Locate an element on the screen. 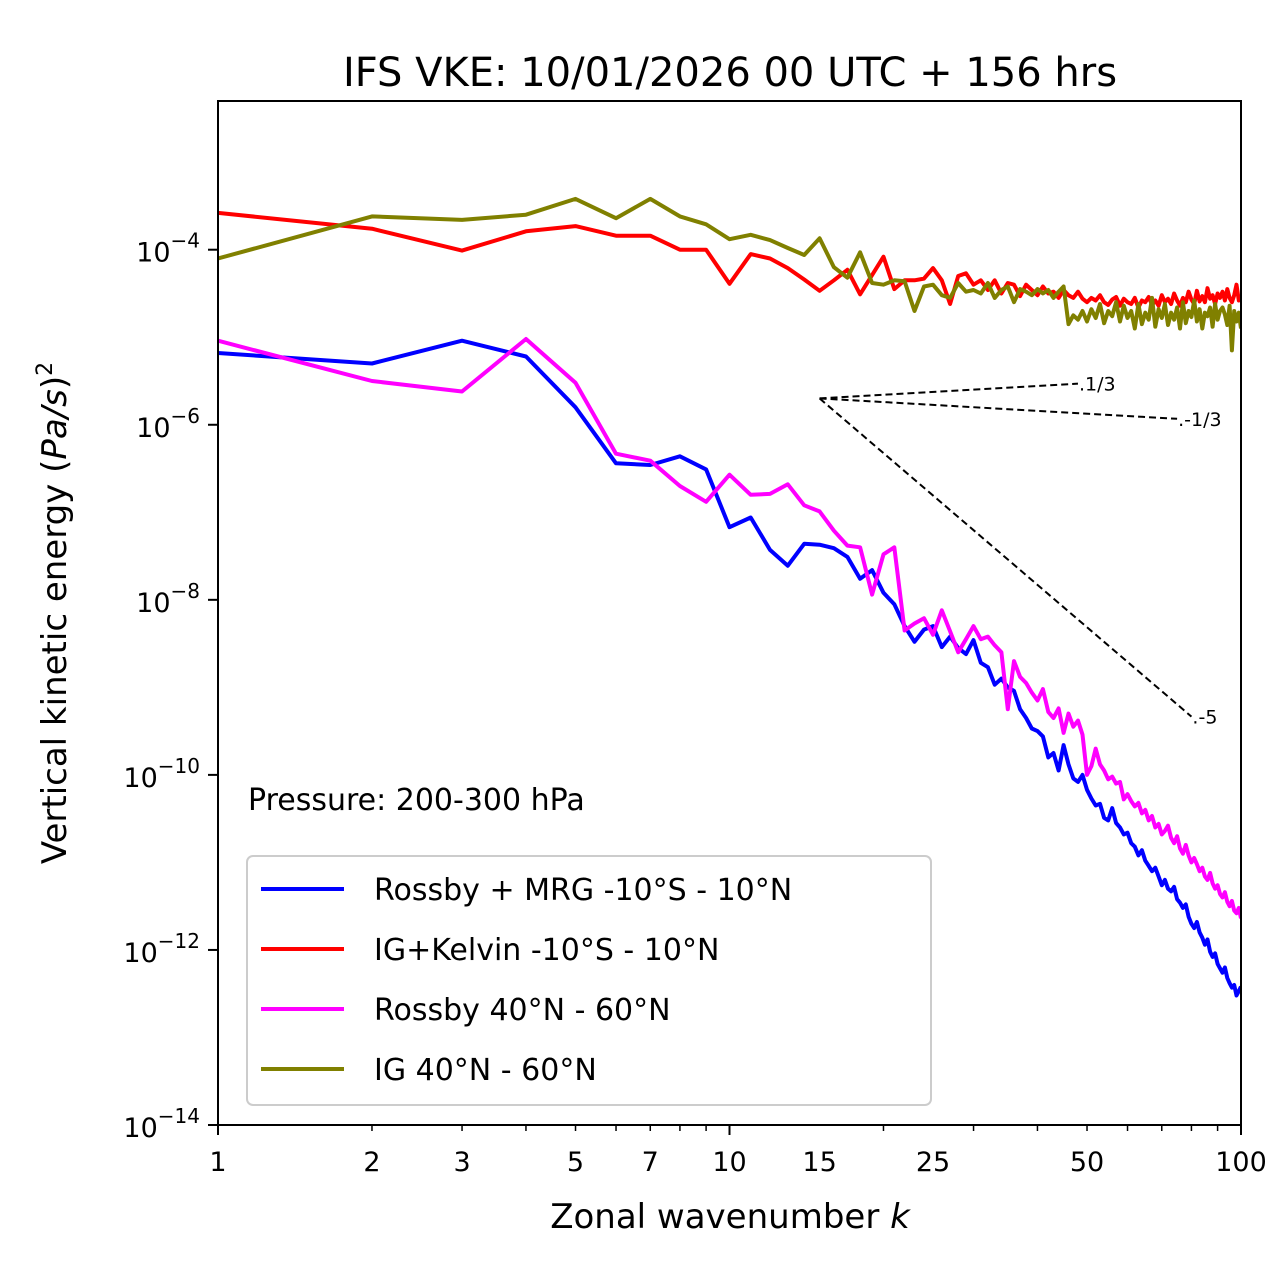 This screenshot has height=1288, width=1280. x-tick-label: 25 is located at coordinates (933, 1162).